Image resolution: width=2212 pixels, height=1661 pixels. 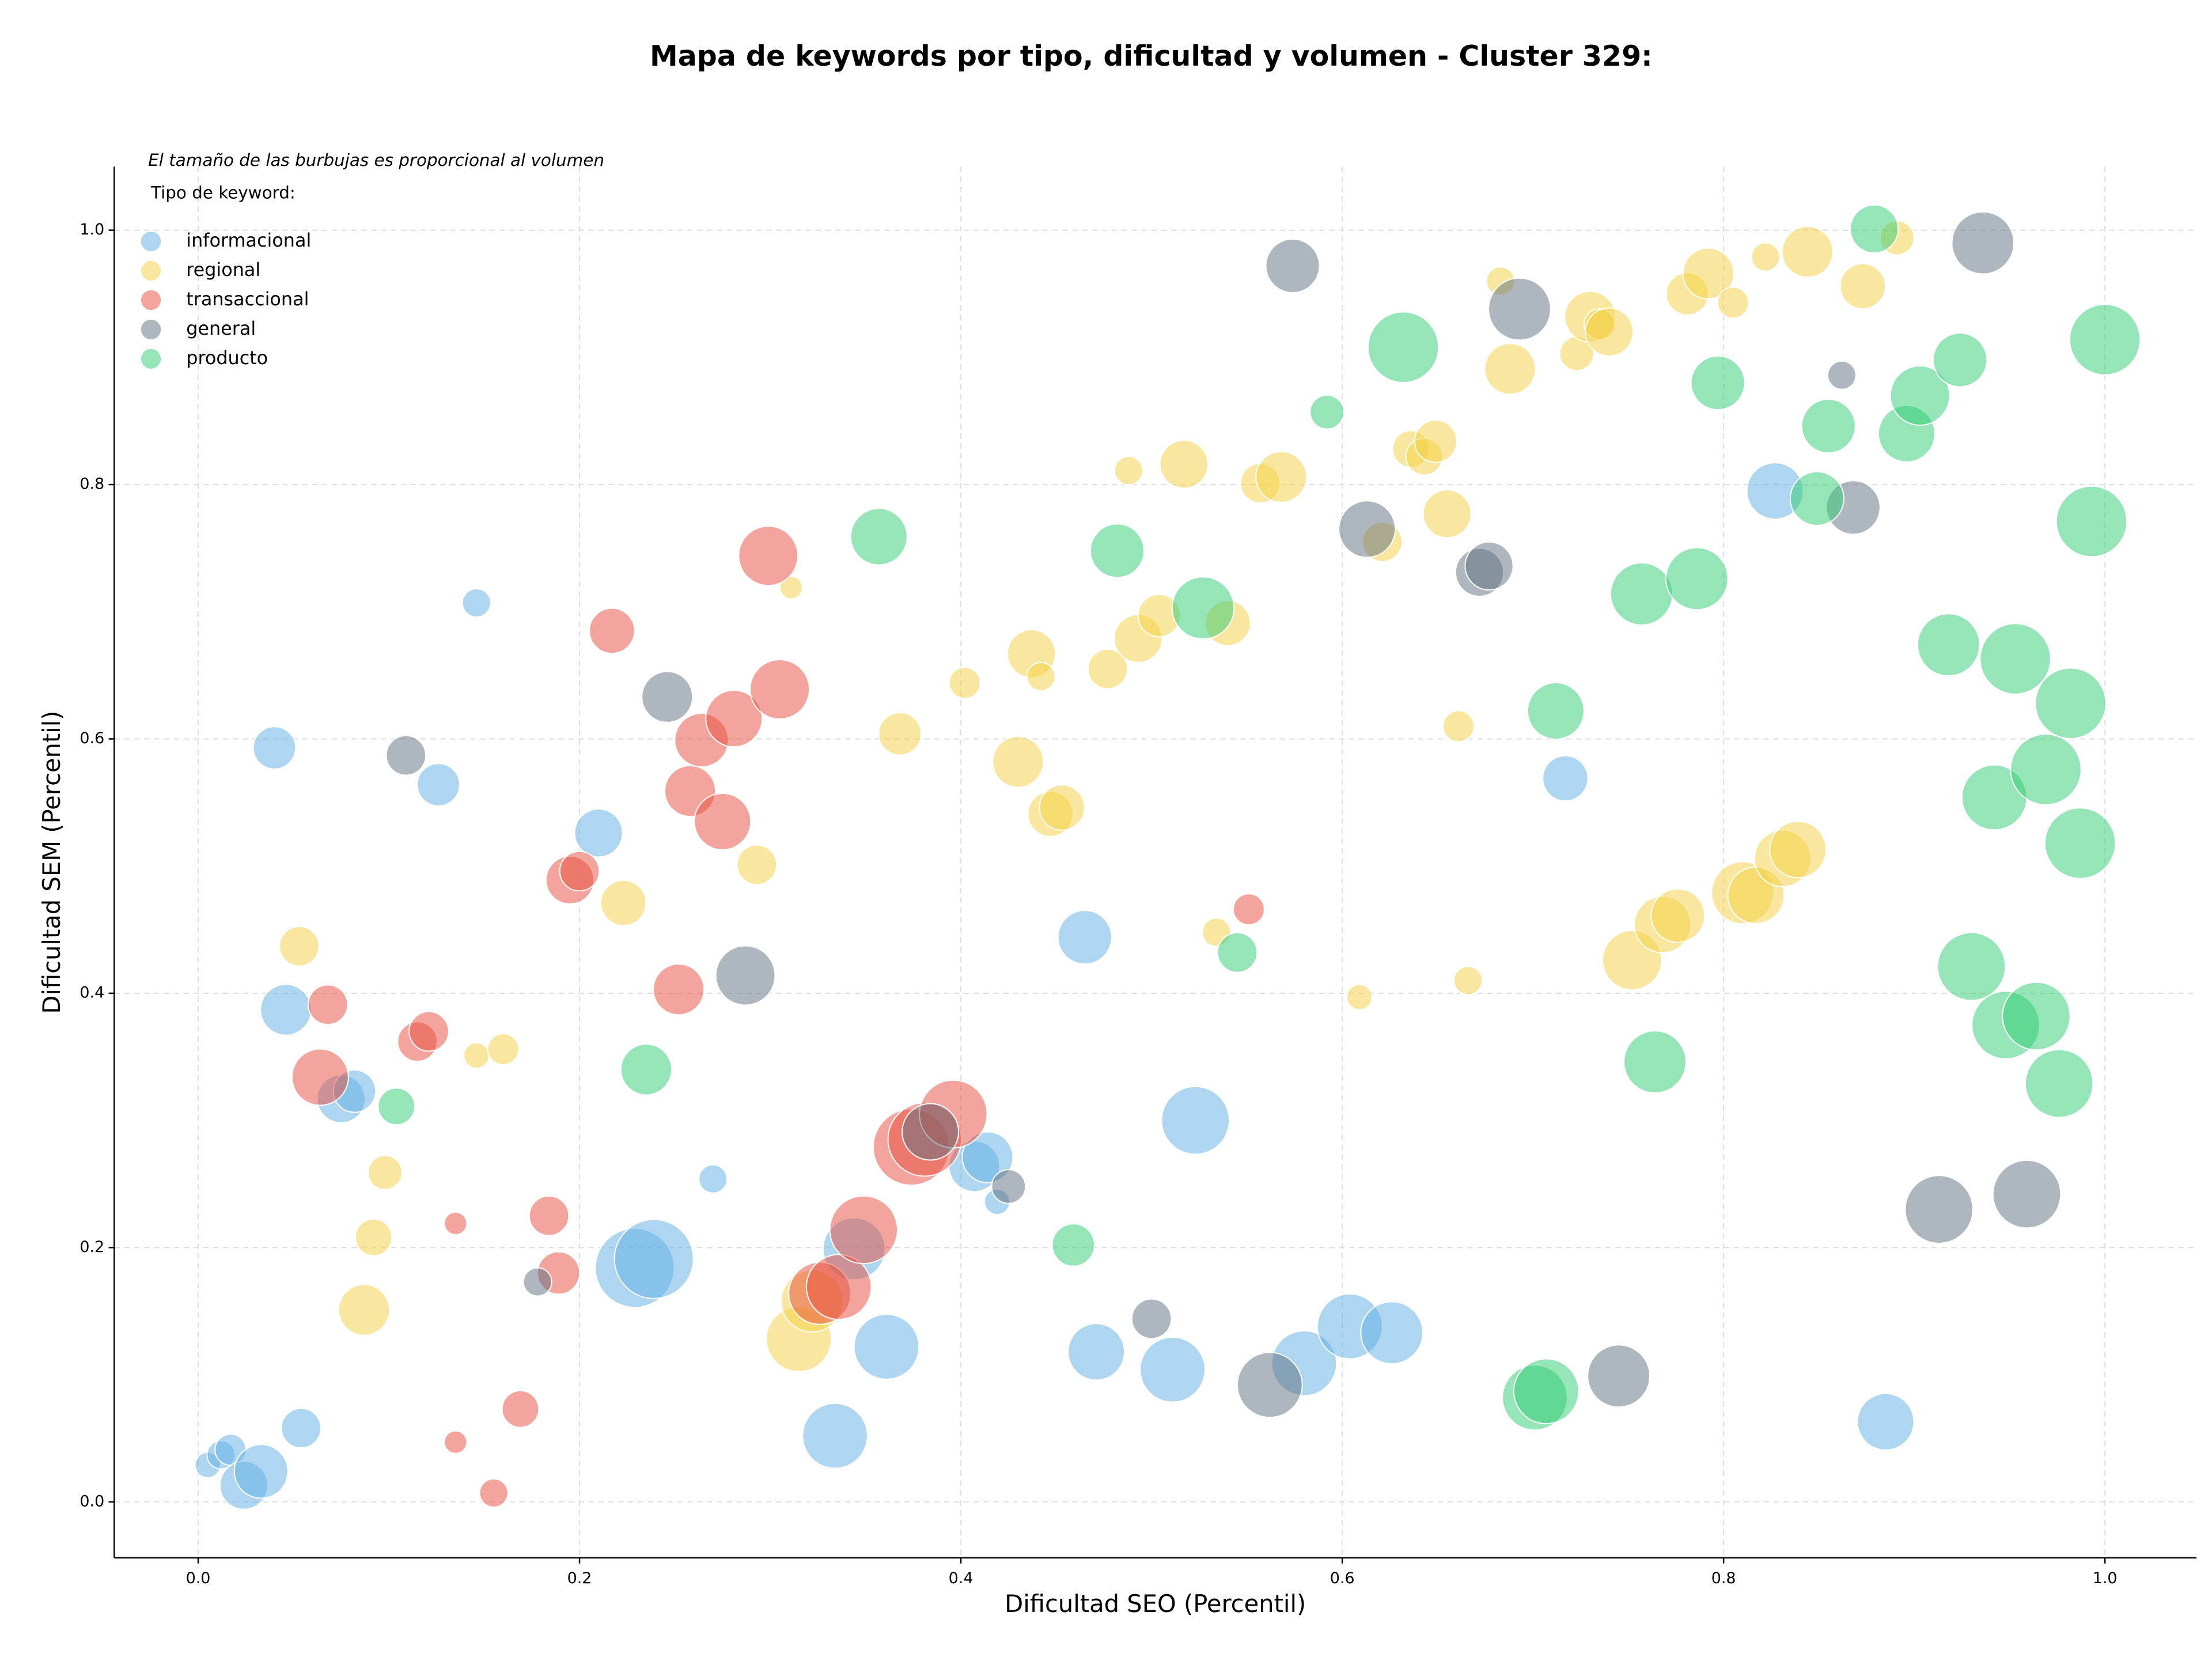 I want to click on y-tick-label: 1.0, so click(x=91, y=230).